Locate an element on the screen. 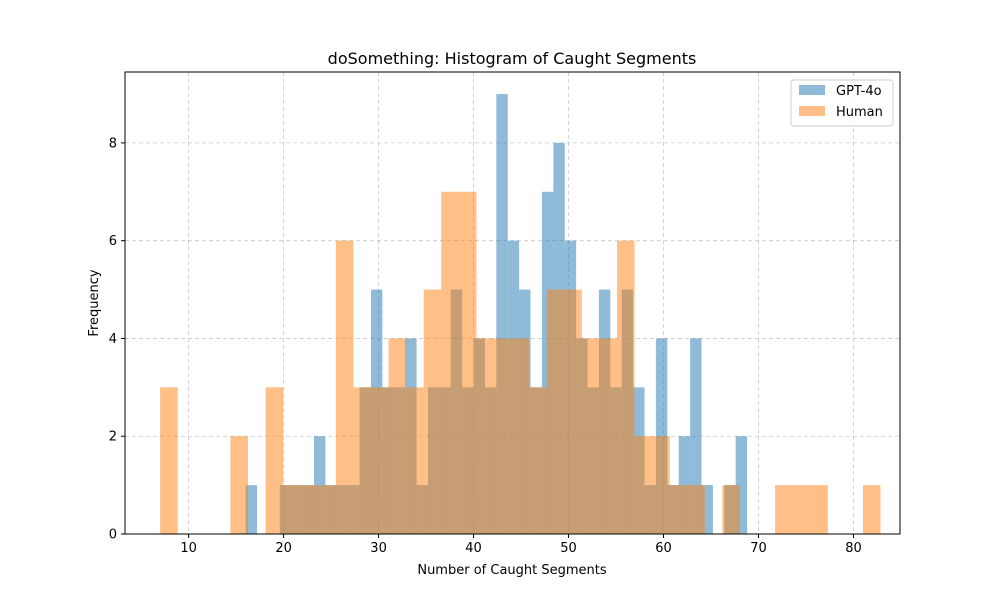 The width and height of the screenshot is (1000, 604). legend-label-gpt4o: GPT-4o is located at coordinates (859, 91).